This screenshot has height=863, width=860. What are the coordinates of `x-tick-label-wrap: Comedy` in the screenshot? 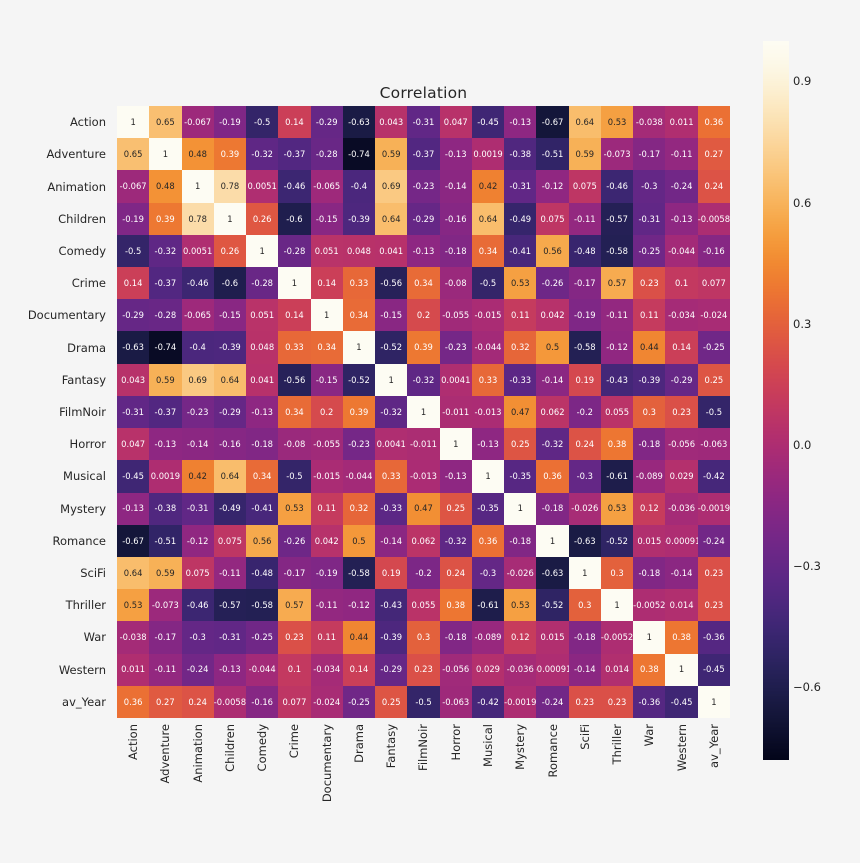 It's located at (262, 782).